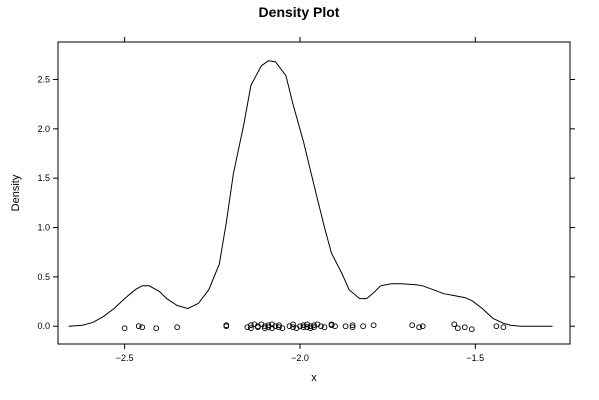 The image size is (599, 400). What do you see at coordinates (43, 326) in the screenshot?
I see `y-tick-label: 0.0` at bounding box center [43, 326].